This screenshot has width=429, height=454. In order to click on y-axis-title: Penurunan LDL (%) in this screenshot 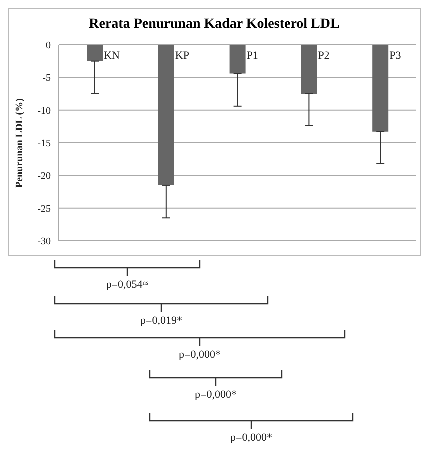, I will do `click(20, 143)`.